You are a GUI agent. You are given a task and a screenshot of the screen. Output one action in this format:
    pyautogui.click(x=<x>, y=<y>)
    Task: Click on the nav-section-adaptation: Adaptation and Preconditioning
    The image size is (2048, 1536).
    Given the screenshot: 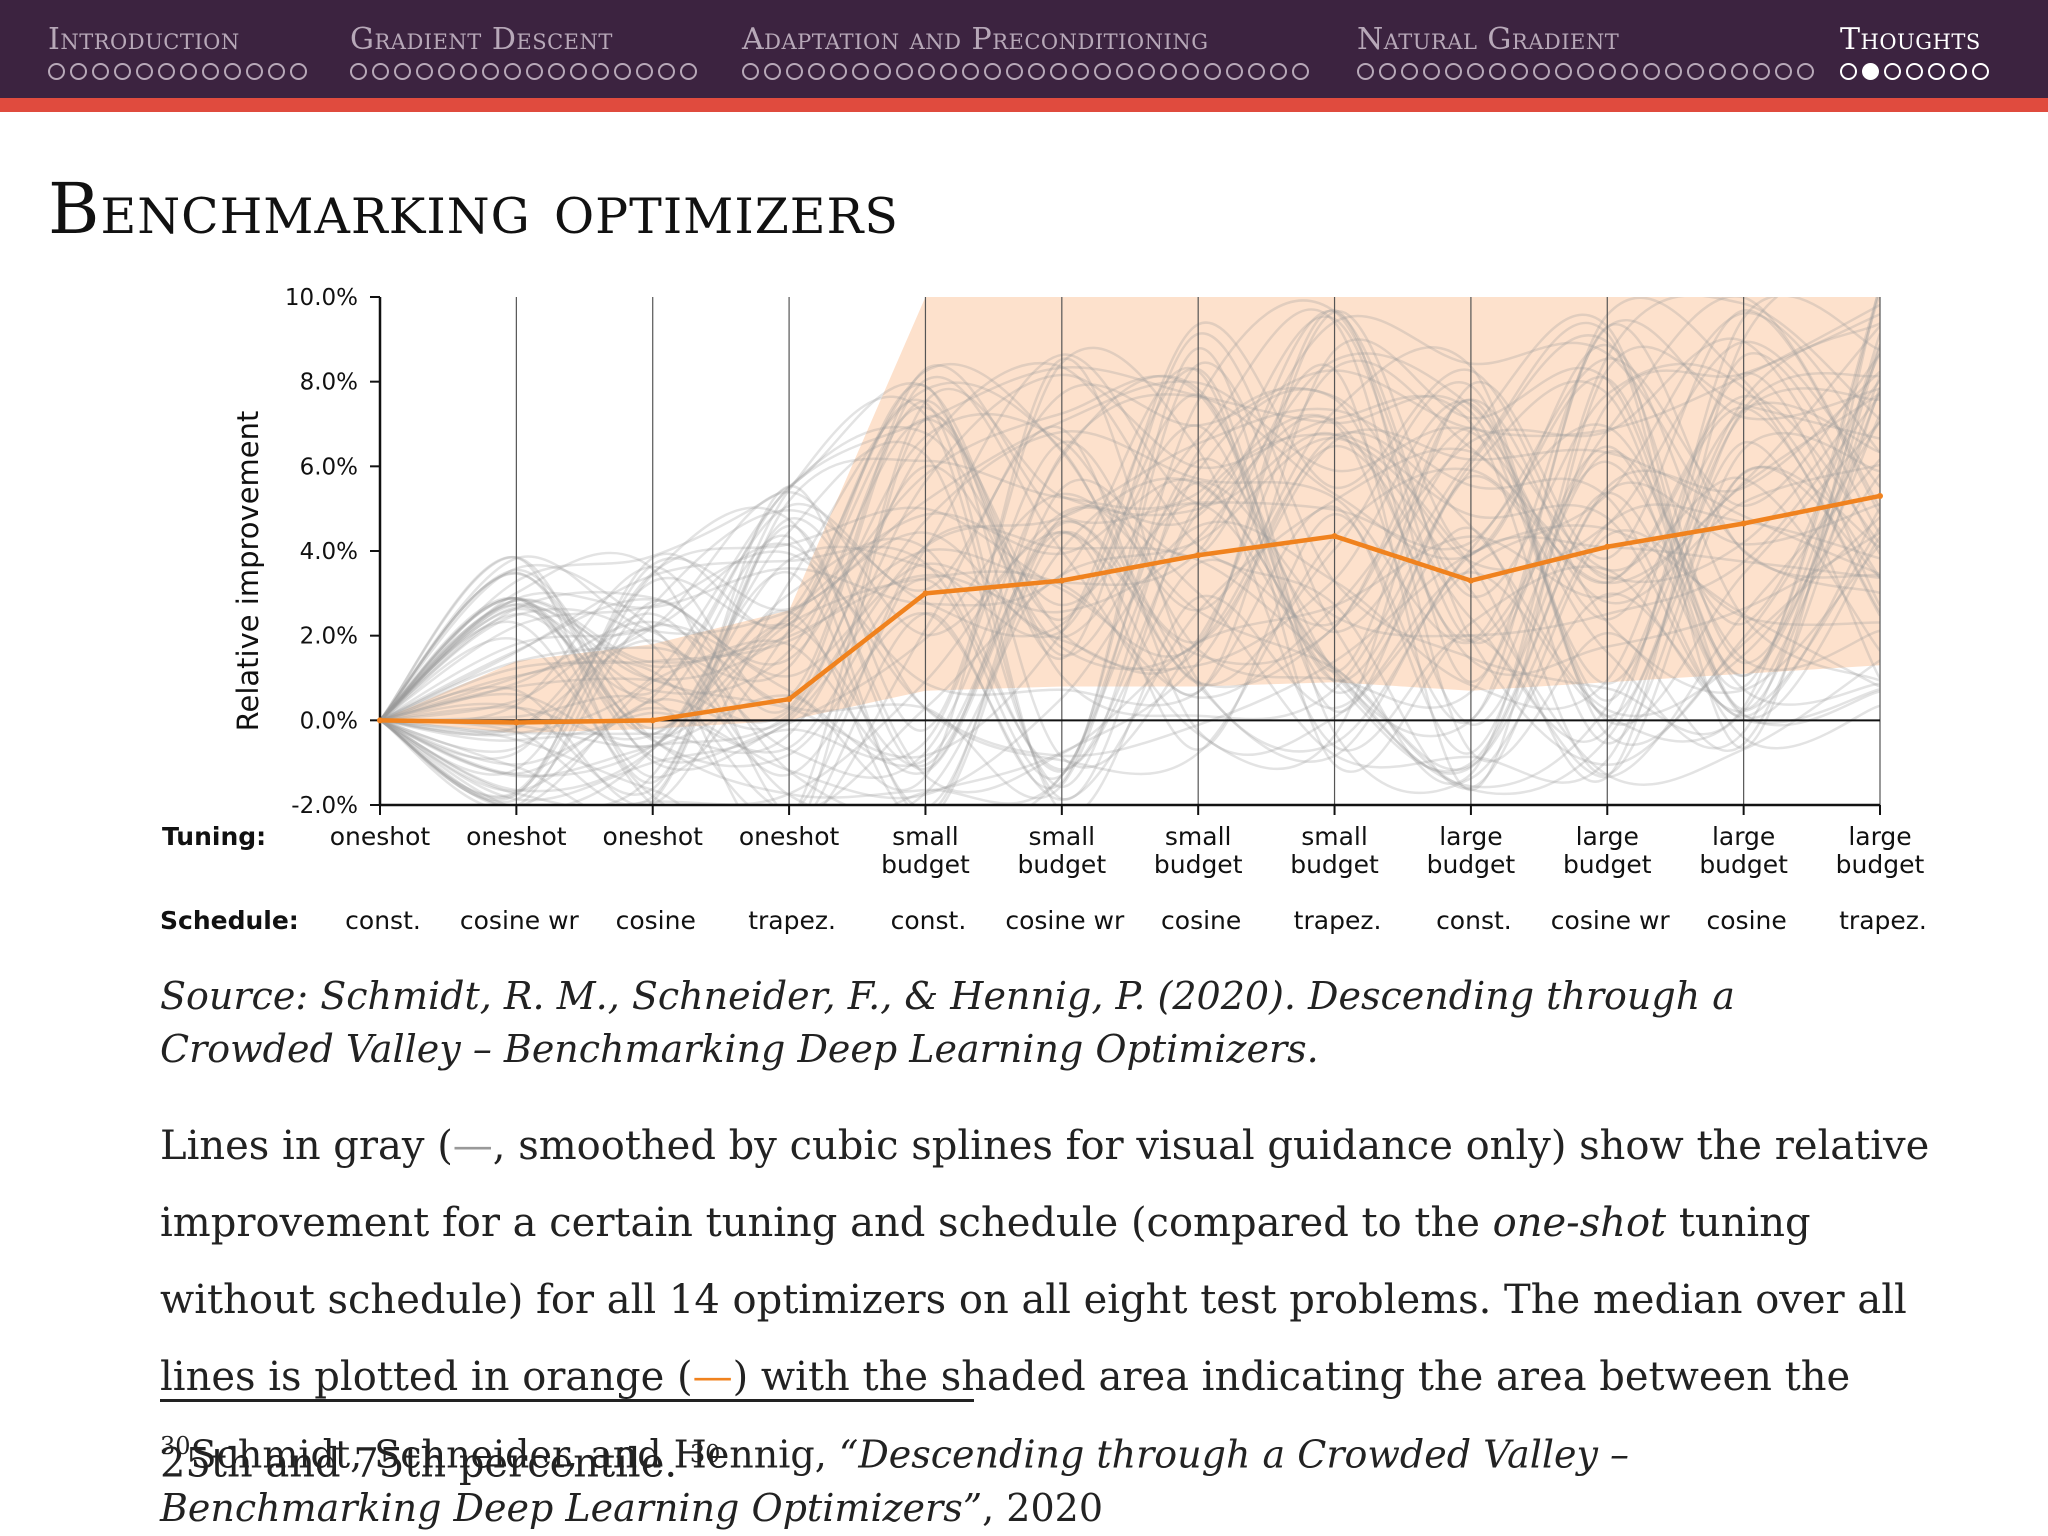 What is the action you would take?
    pyautogui.click(x=1025, y=51)
    